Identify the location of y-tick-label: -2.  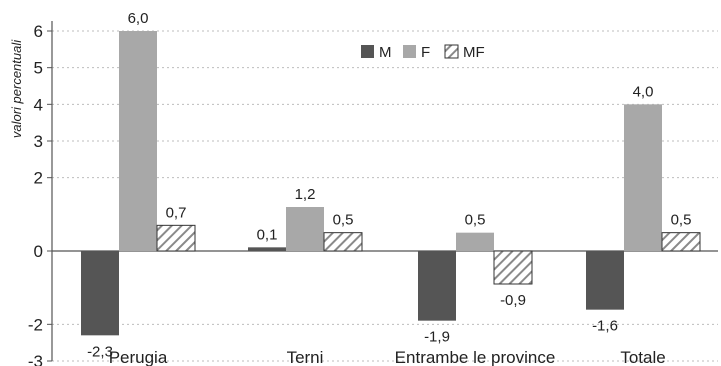
(35, 324).